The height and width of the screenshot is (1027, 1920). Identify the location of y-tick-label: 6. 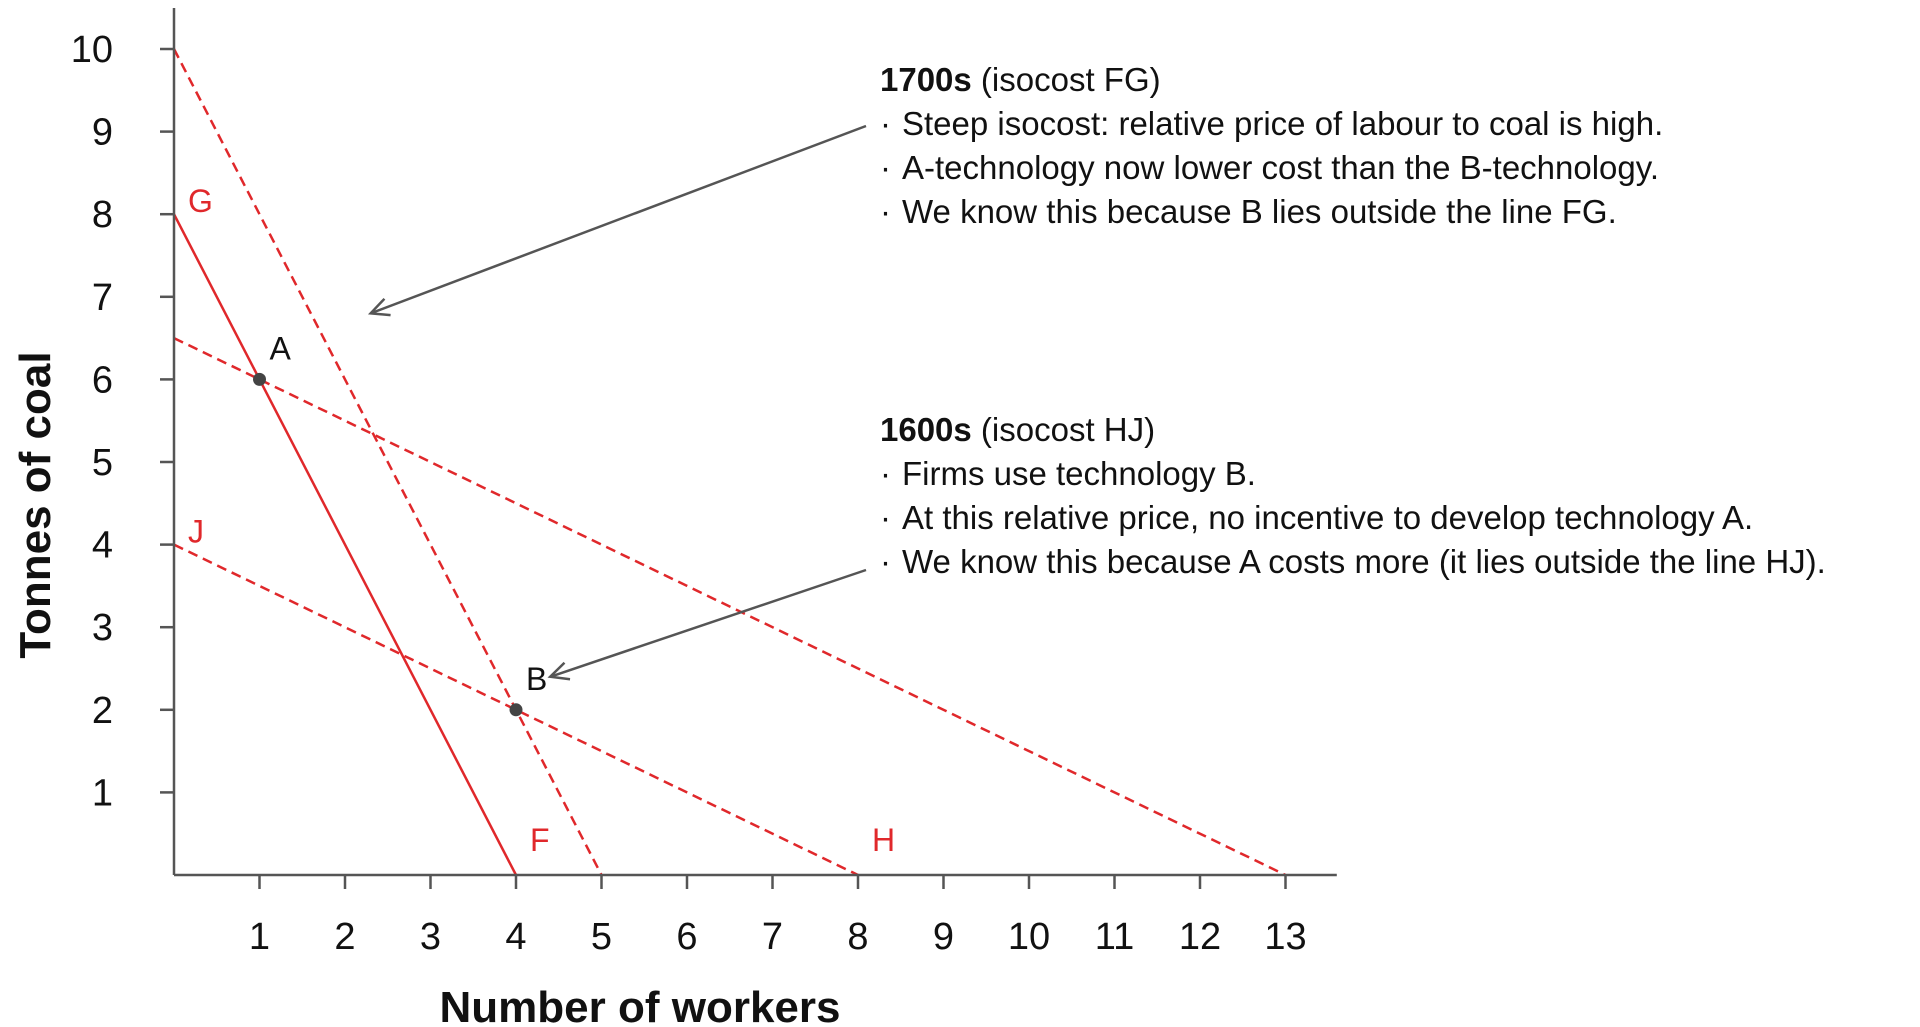
(102, 380).